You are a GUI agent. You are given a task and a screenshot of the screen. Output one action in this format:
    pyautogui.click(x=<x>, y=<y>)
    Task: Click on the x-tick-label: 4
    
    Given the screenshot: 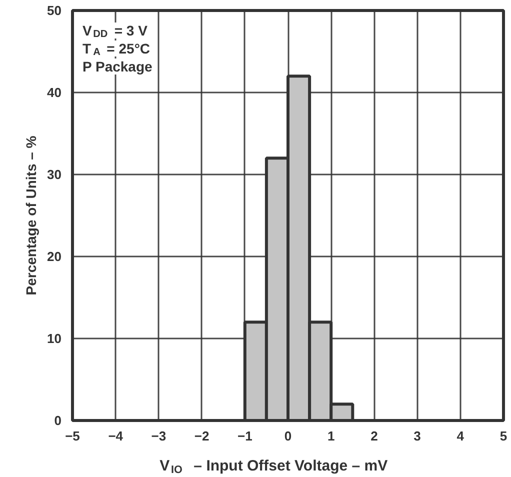 What is the action you would take?
    pyautogui.click(x=460, y=436)
    